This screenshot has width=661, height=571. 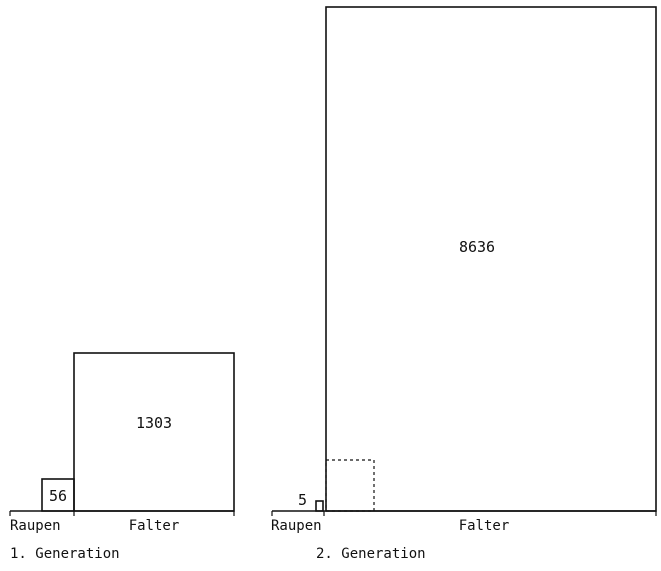 I want to click on generation-1-group: 56 1303 Raupen Falter 1. Generation, so click(x=122, y=457).